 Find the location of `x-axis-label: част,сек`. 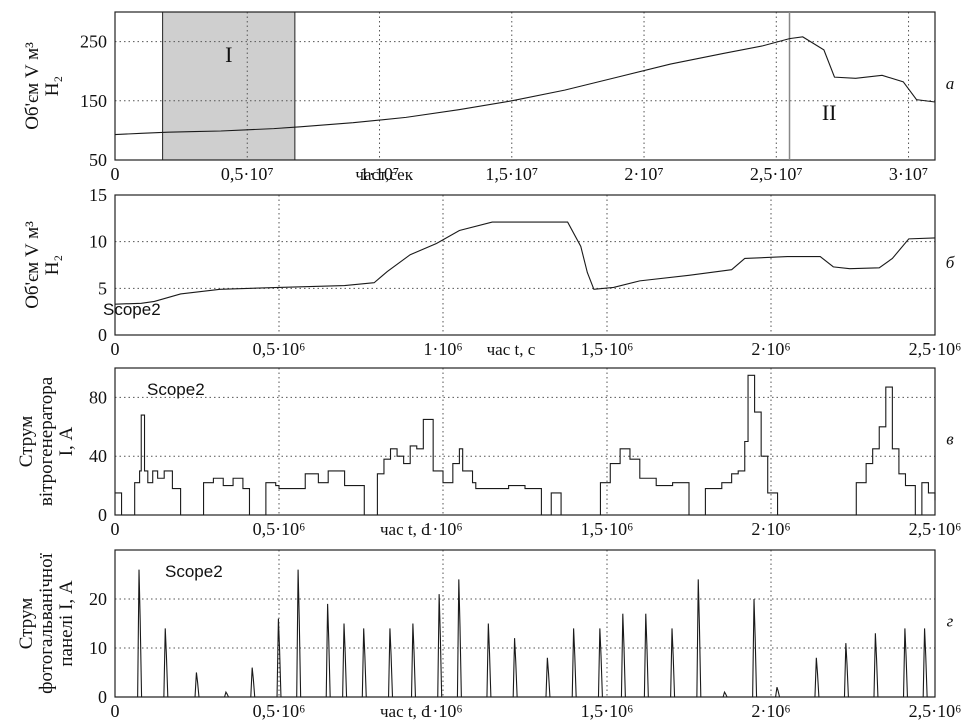

x-axis-label: част,сек is located at coordinates (384, 174).